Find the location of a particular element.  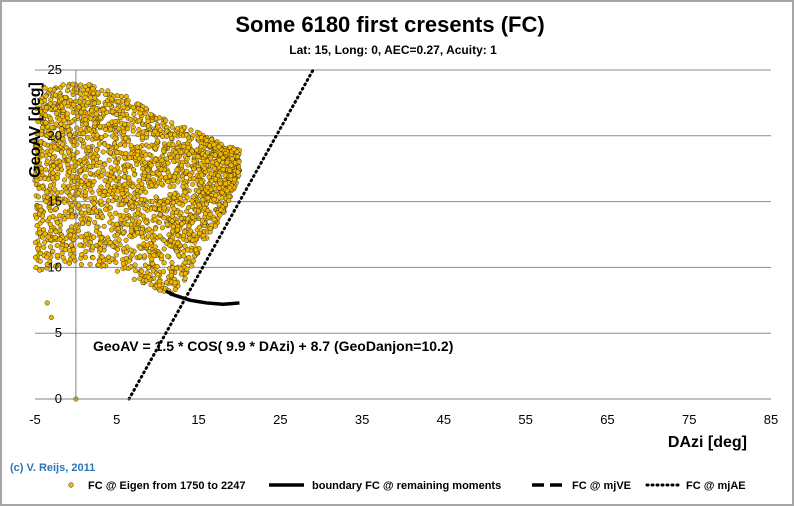

x-tick-label: 75 is located at coordinates (689, 419).